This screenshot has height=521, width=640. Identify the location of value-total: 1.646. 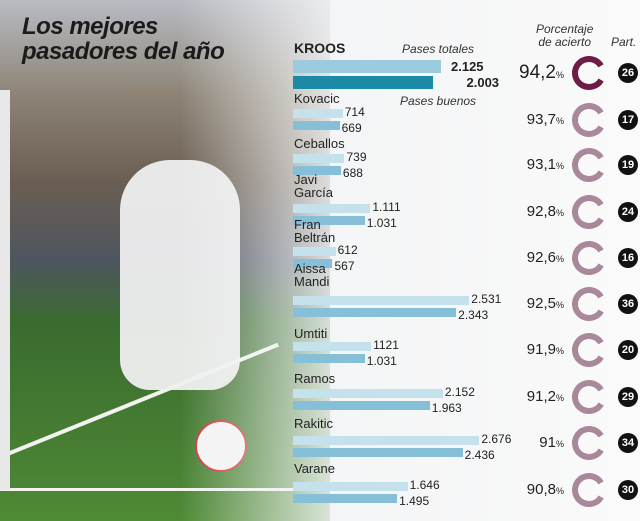
(424, 485).